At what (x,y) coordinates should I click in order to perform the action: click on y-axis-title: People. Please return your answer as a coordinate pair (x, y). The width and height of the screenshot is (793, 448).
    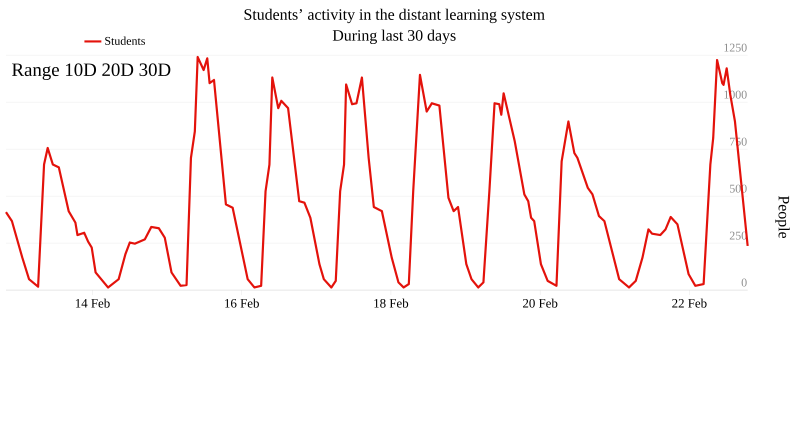
    Looking at the image, I should click on (782, 217).